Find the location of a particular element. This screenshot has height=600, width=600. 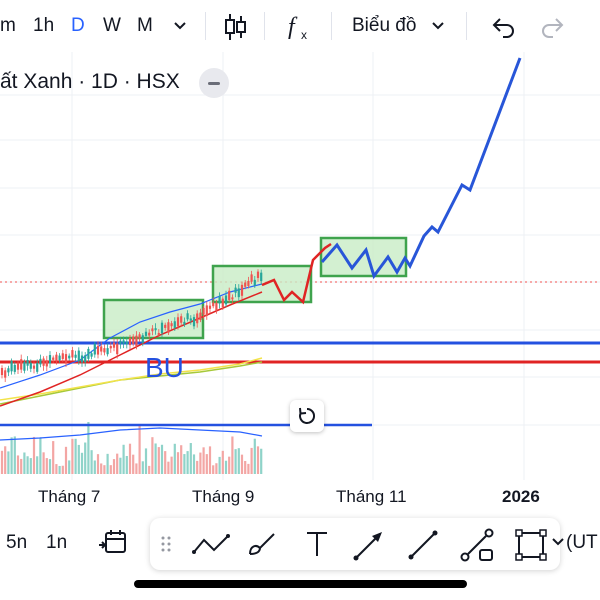

reset-chart-icon is located at coordinates (307, 415).